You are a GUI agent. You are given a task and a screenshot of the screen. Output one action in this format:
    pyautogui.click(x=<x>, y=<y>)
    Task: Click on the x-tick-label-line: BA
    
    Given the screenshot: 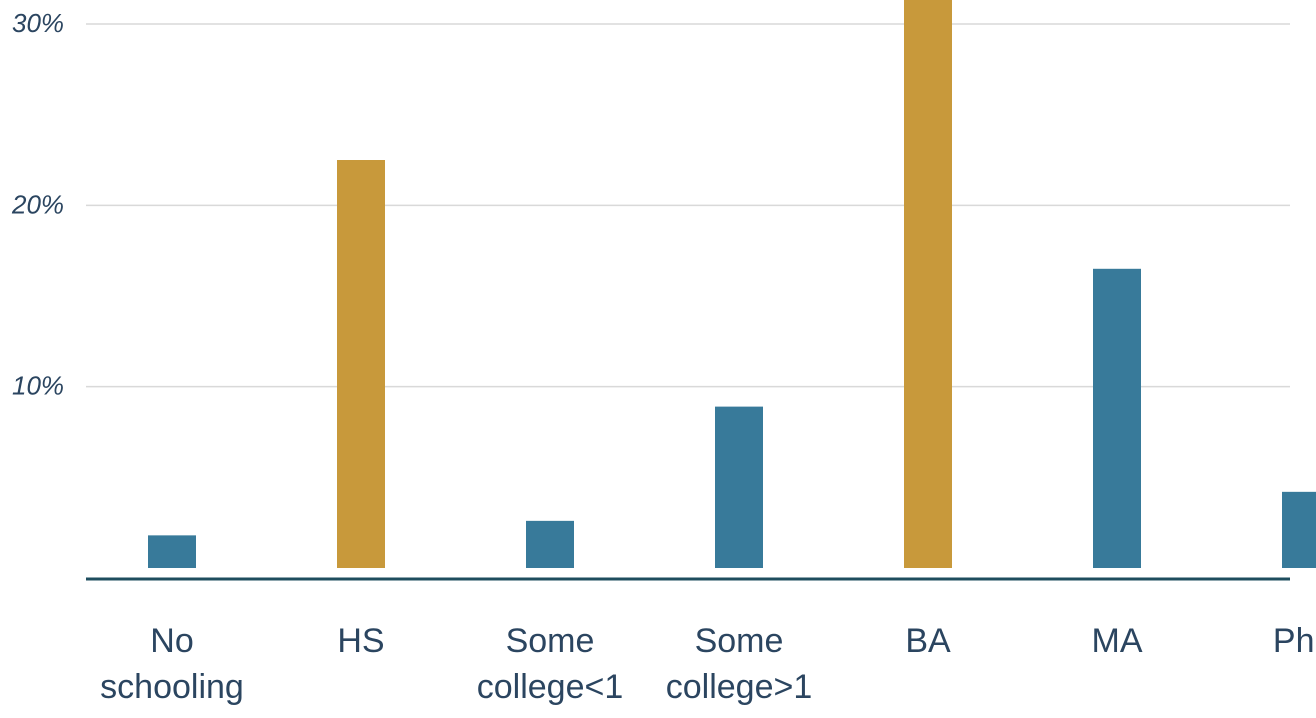 What is the action you would take?
    pyautogui.click(x=928, y=641)
    